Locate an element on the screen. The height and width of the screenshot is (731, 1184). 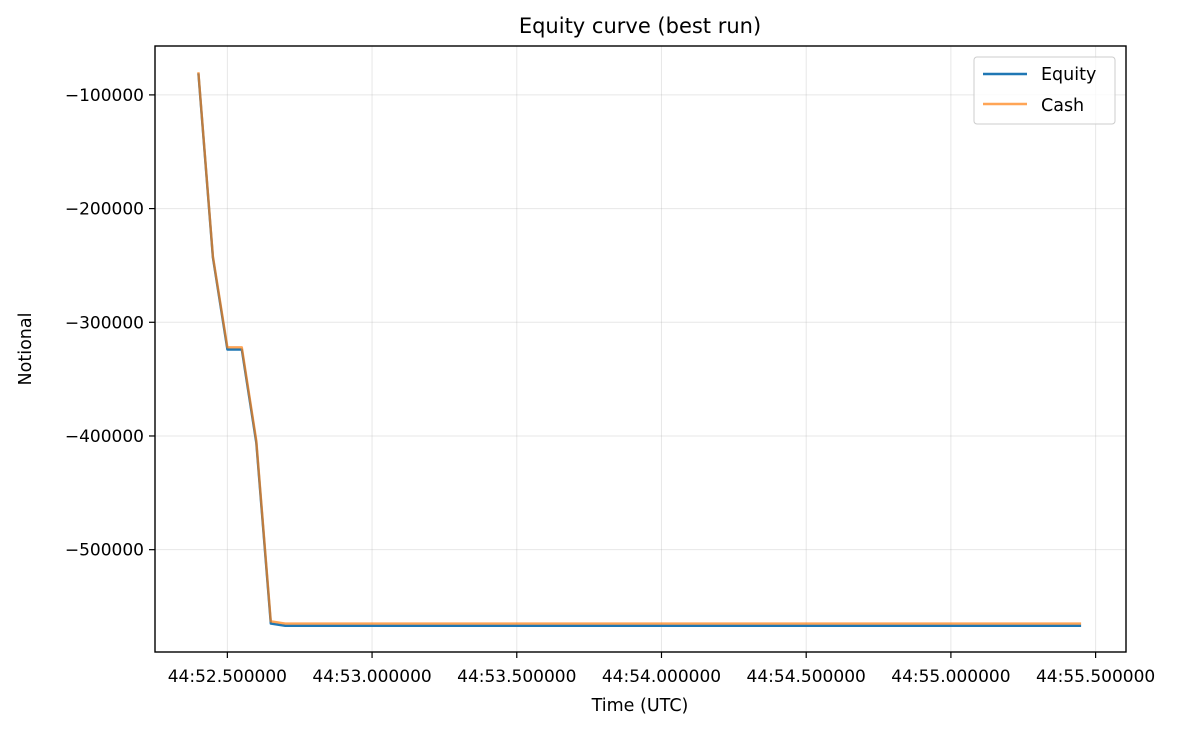
x-tick-label: 44:53.000000 is located at coordinates (371, 677).